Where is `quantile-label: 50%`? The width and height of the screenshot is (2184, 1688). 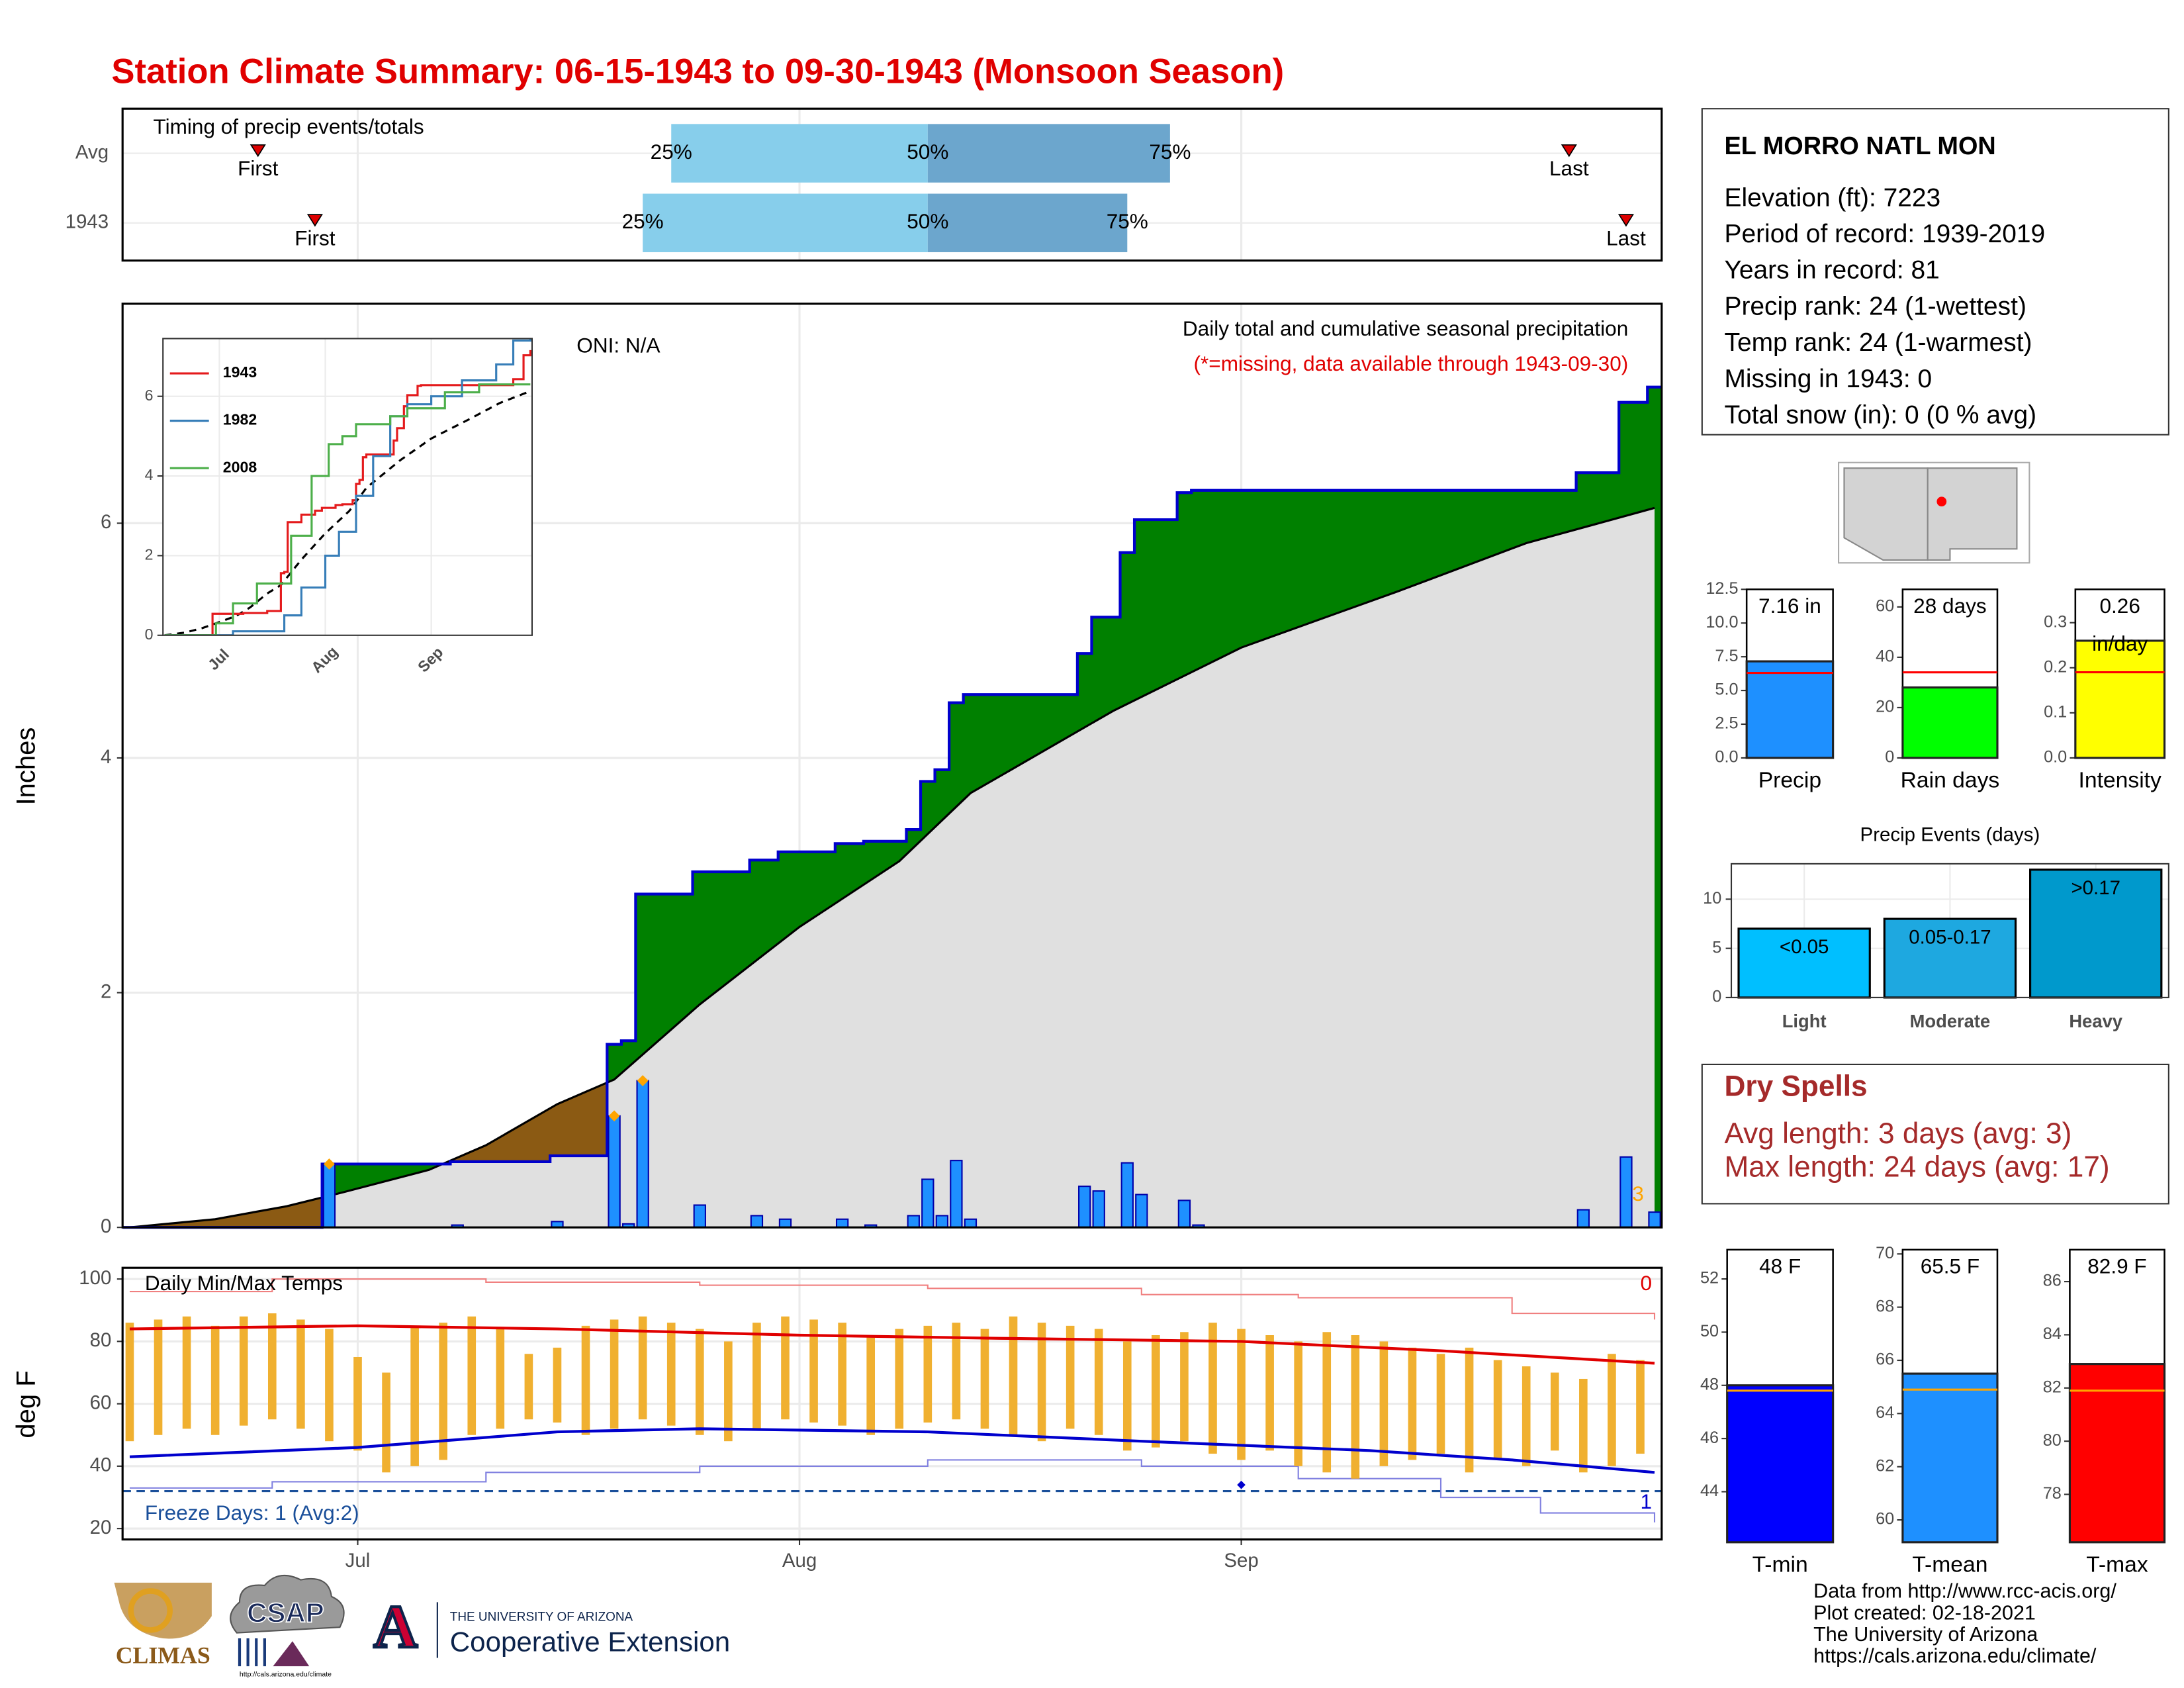 quantile-label: 50% is located at coordinates (927, 152).